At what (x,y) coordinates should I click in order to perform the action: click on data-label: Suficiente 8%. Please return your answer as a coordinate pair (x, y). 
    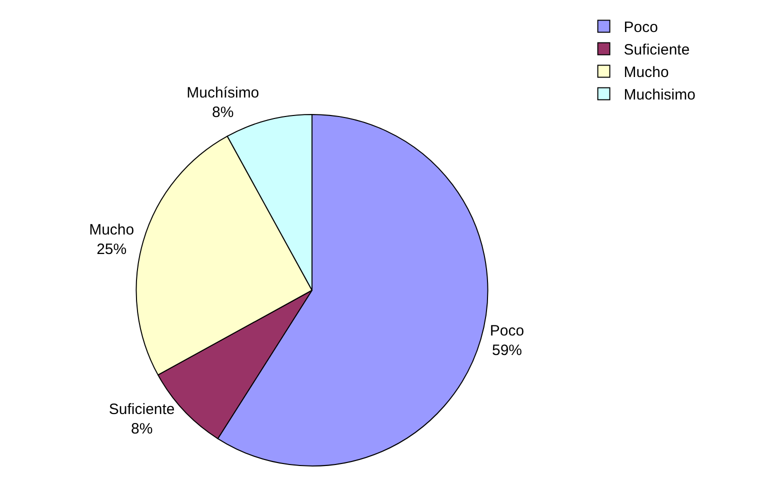
    Looking at the image, I should click on (141, 419).